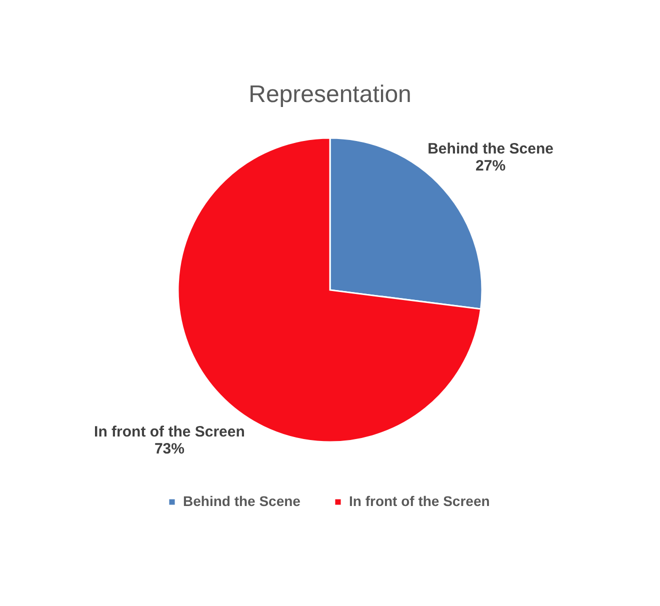 Image resolution: width=660 pixels, height=606 pixels. I want to click on legend-label: Behind the Scene, so click(242, 501).